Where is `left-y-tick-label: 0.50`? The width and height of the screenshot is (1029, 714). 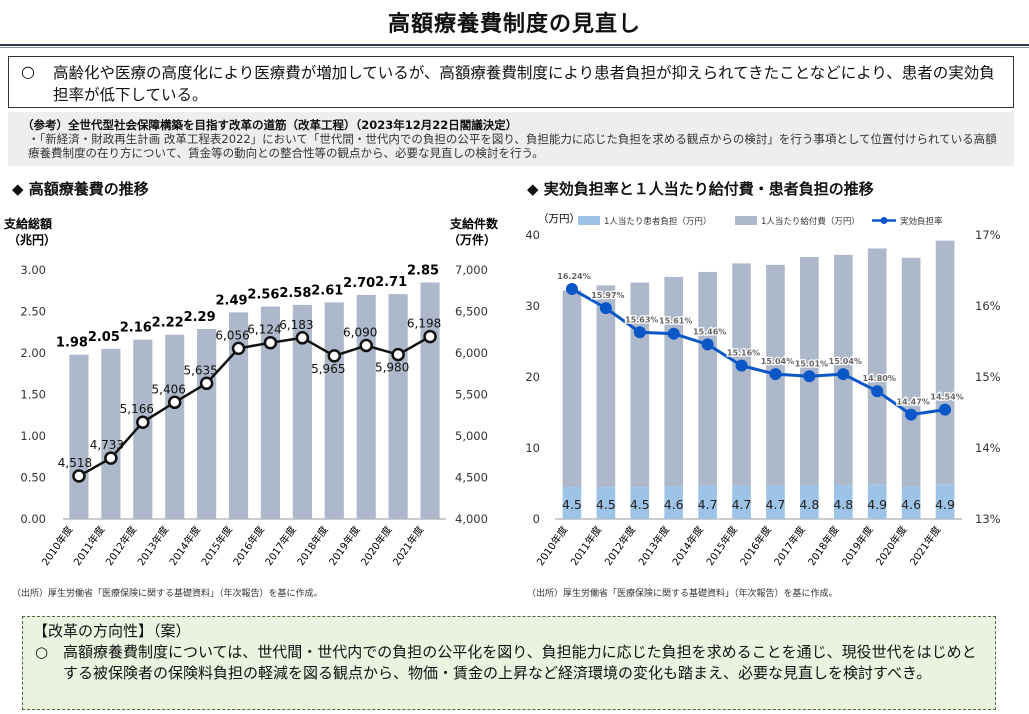 left-y-tick-label: 0.50 is located at coordinates (33, 478).